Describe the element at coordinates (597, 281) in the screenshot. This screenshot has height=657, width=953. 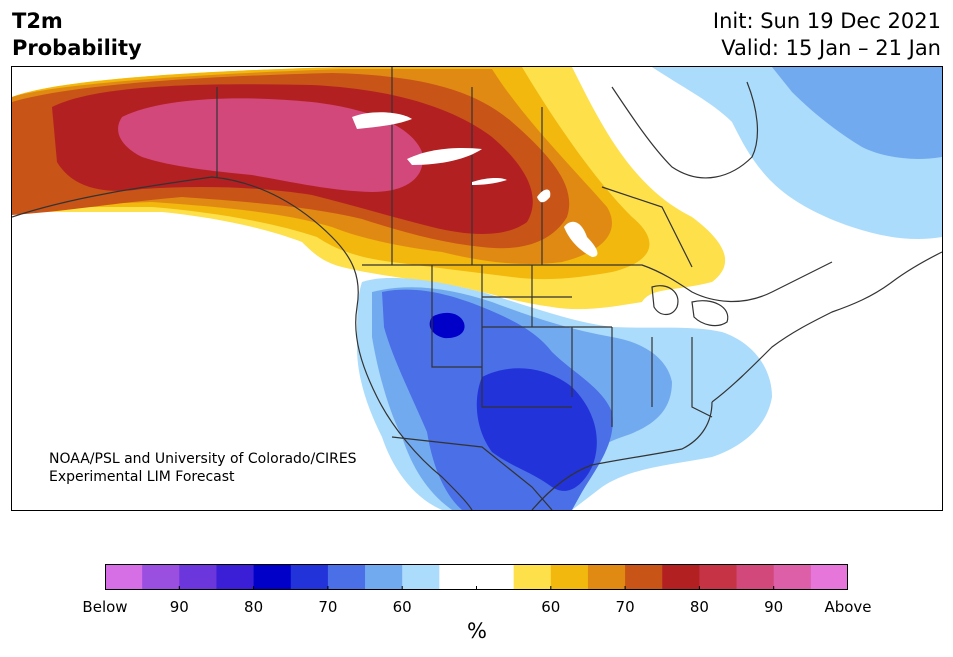
I see `us-canada-border` at that location.